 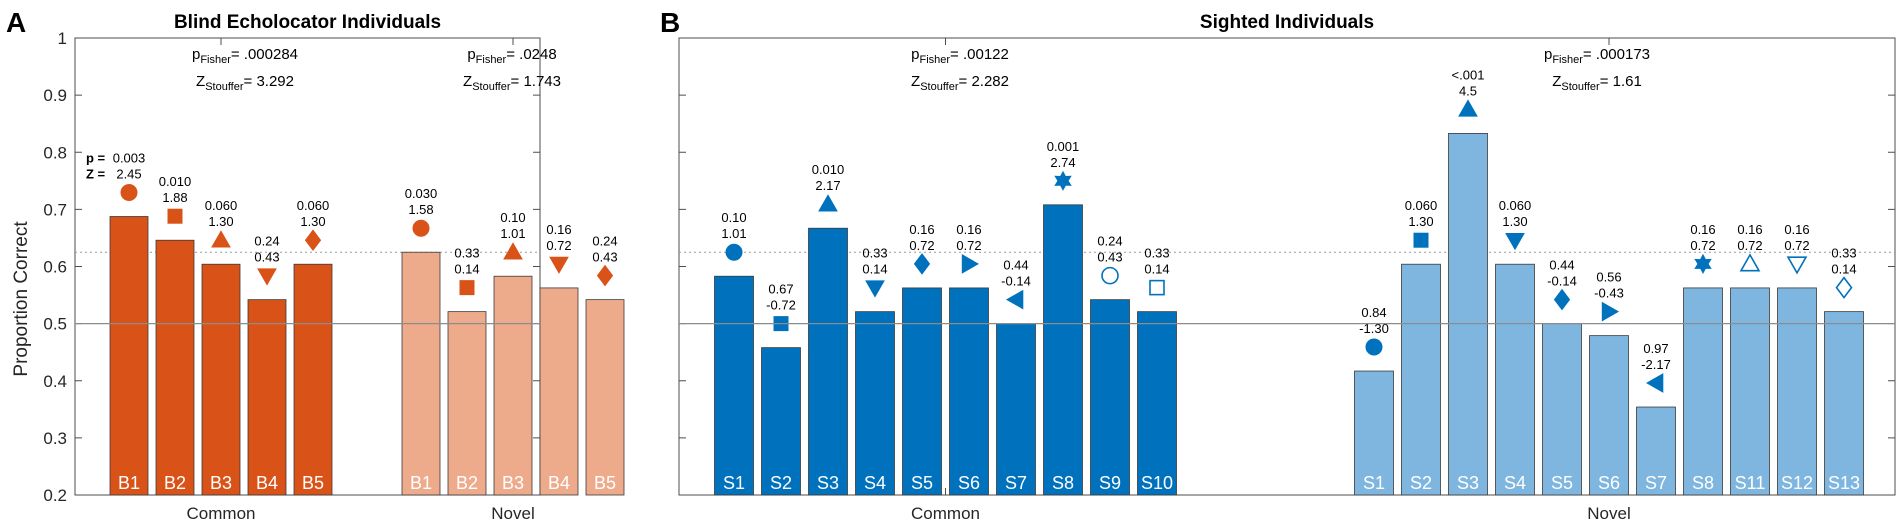 What do you see at coordinates (245, 56) in the screenshot?
I see `stat-p-fisher: pFisher= .000284` at bounding box center [245, 56].